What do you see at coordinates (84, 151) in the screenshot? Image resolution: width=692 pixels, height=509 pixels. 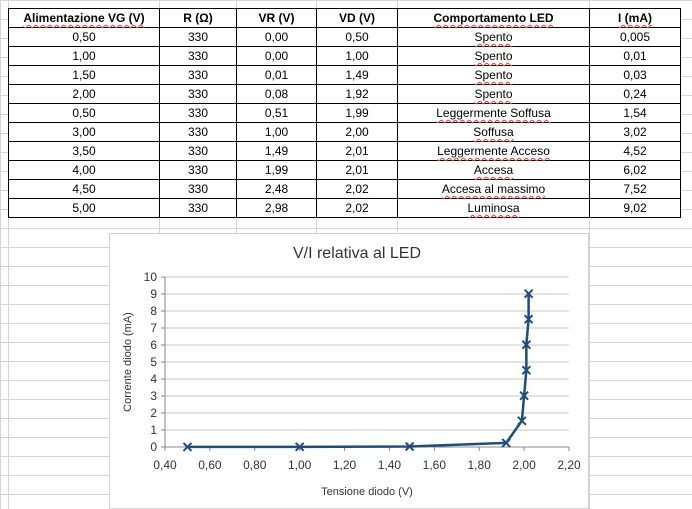 I see `table-cell: 3,50` at bounding box center [84, 151].